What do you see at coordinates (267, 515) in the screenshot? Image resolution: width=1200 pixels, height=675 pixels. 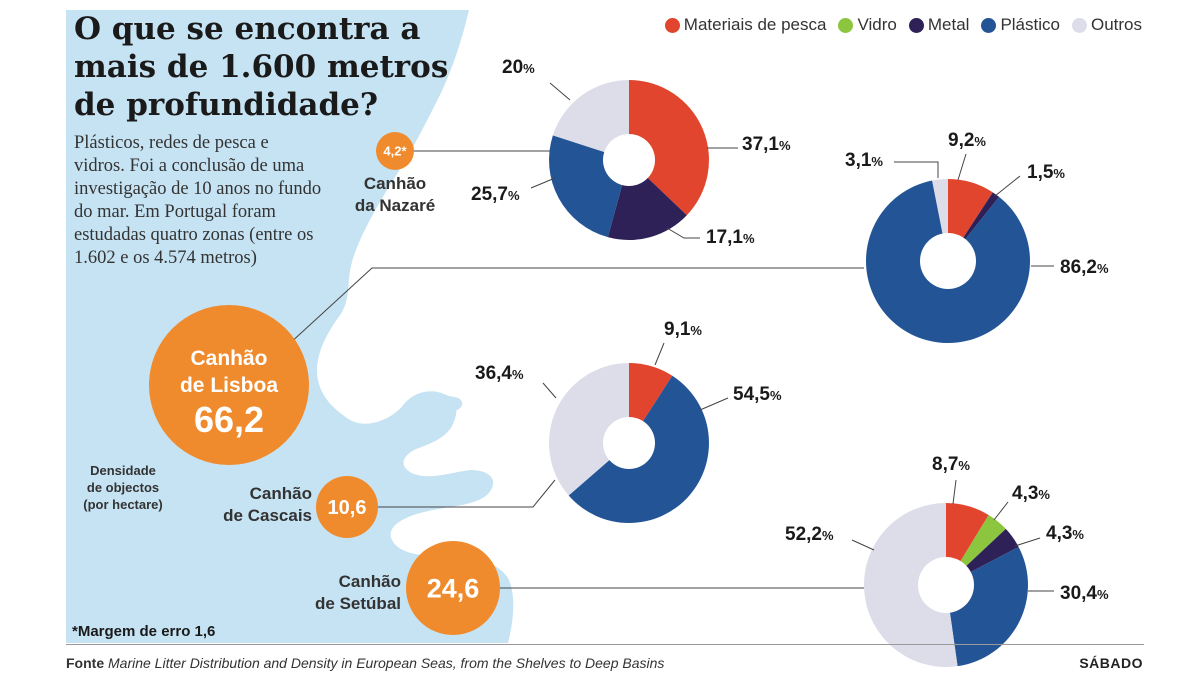 I see `canyon-name: de Cascais` at bounding box center [267, 515].